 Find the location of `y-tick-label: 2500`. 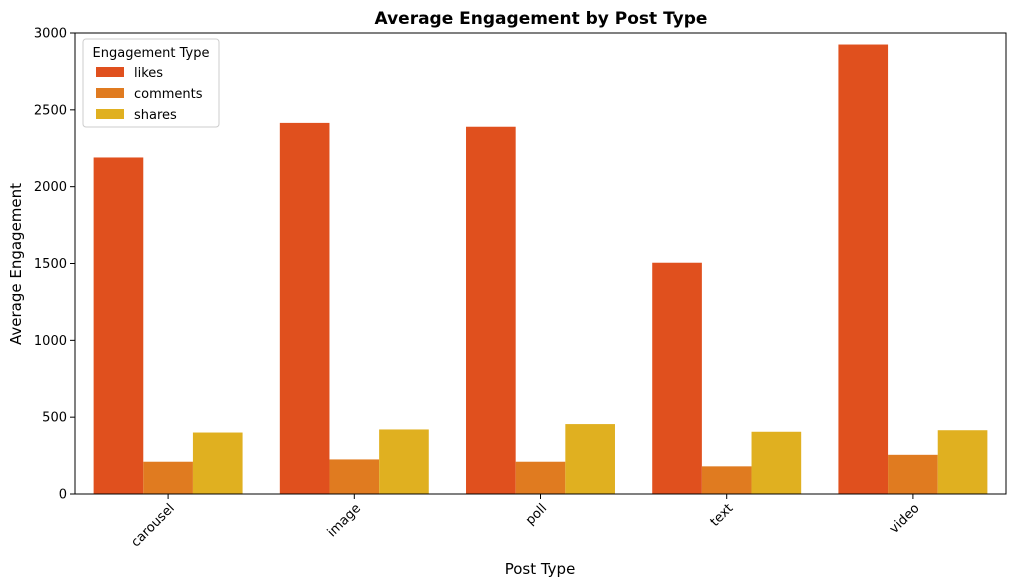

y-tick-label: 2500 is located at coordinates (50, 110).